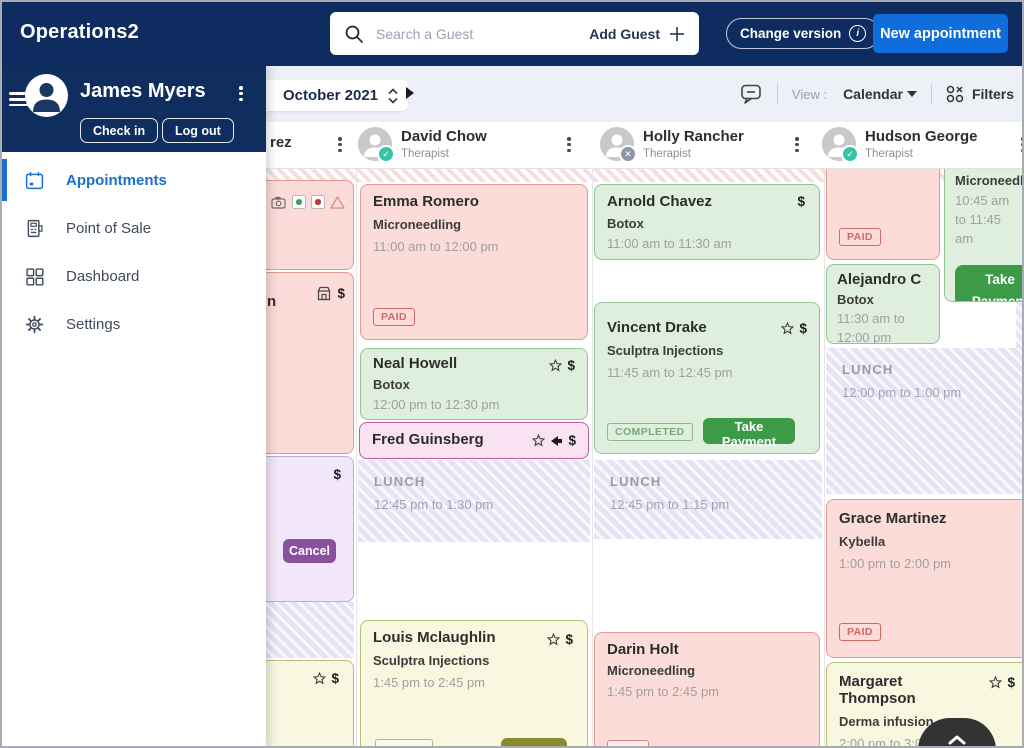 The height and width of the screenshot is (748, 1024). Describe the element at coordinates (669, 243) in the screenshot. I see `time-range: 11:00 am to 11:30 am` at that location.